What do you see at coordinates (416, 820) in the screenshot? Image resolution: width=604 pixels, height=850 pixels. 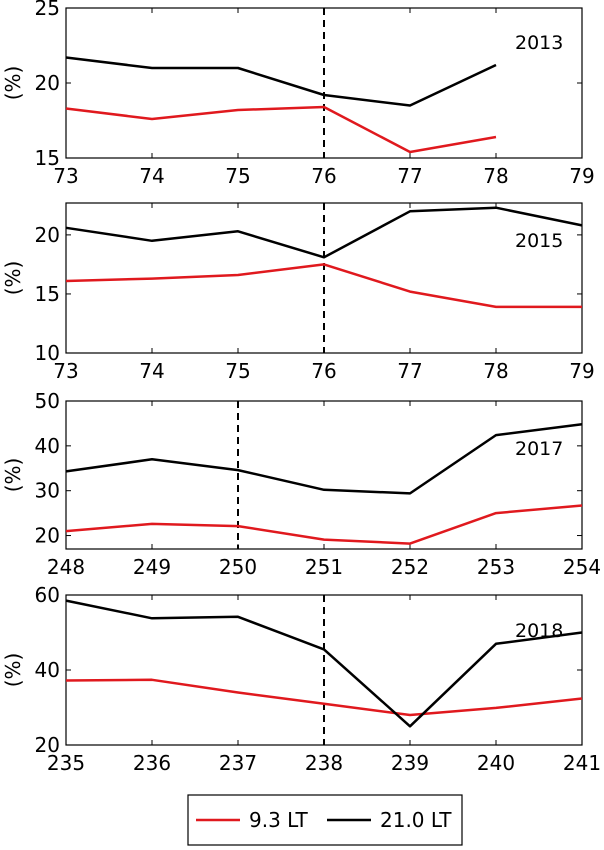 I see `legend-label-black: 21.0 LT` at bounding box center [416, 820].